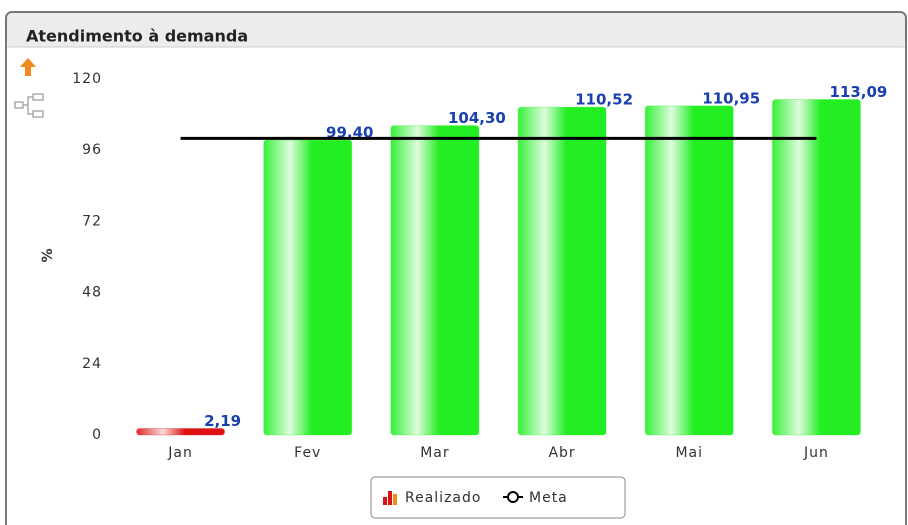  Describe the element at coordinates (48, 254) in the screenshot. I see `y-axis-label: %` at that location.